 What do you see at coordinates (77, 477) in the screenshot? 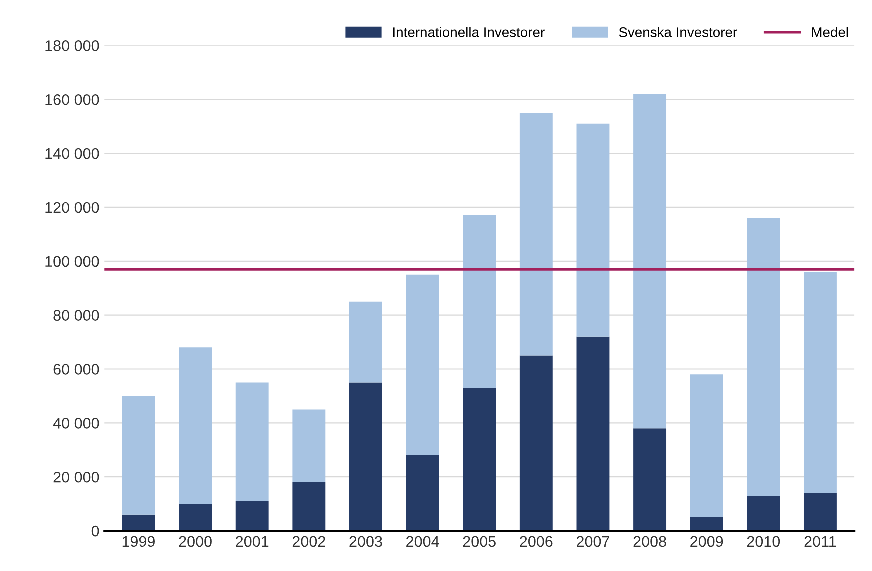
I see `y-tick-label: 20 000` at bounding box center [77, 477].